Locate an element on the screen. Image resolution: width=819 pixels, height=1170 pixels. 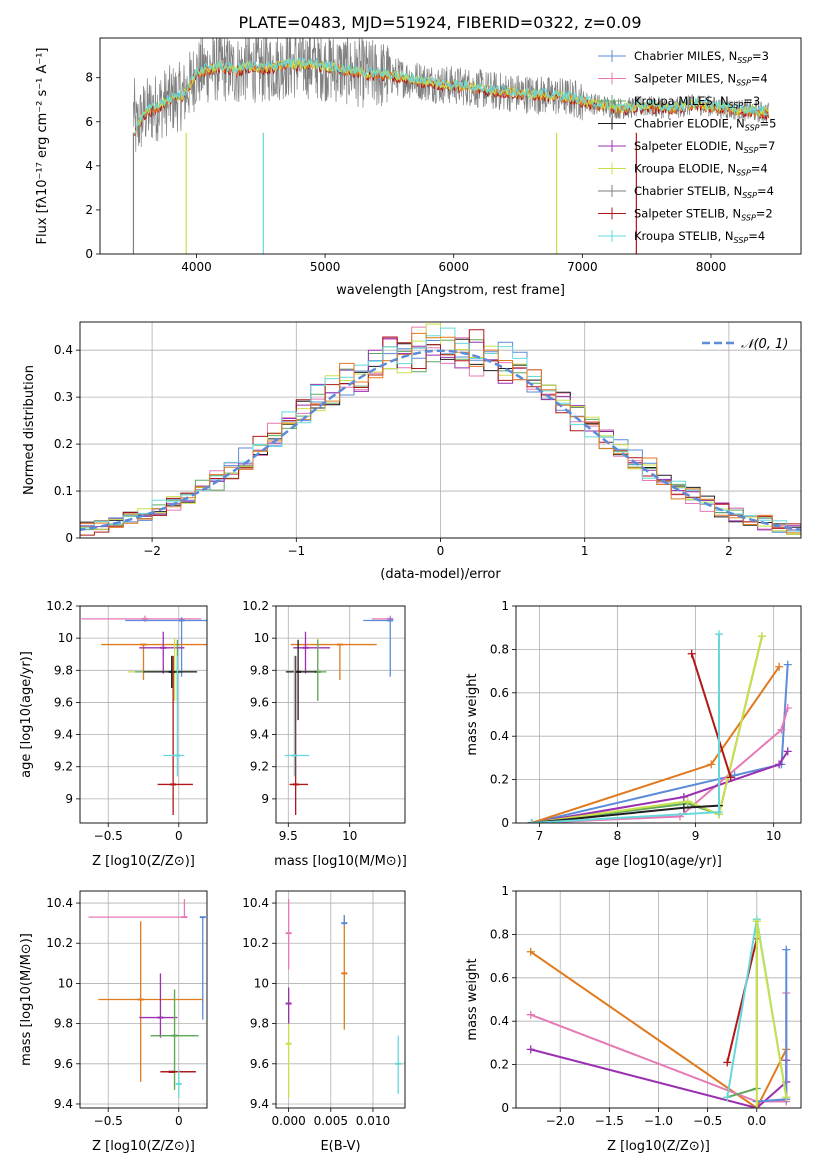
x-tick-label: −2 is located at coordinates (152, 551).